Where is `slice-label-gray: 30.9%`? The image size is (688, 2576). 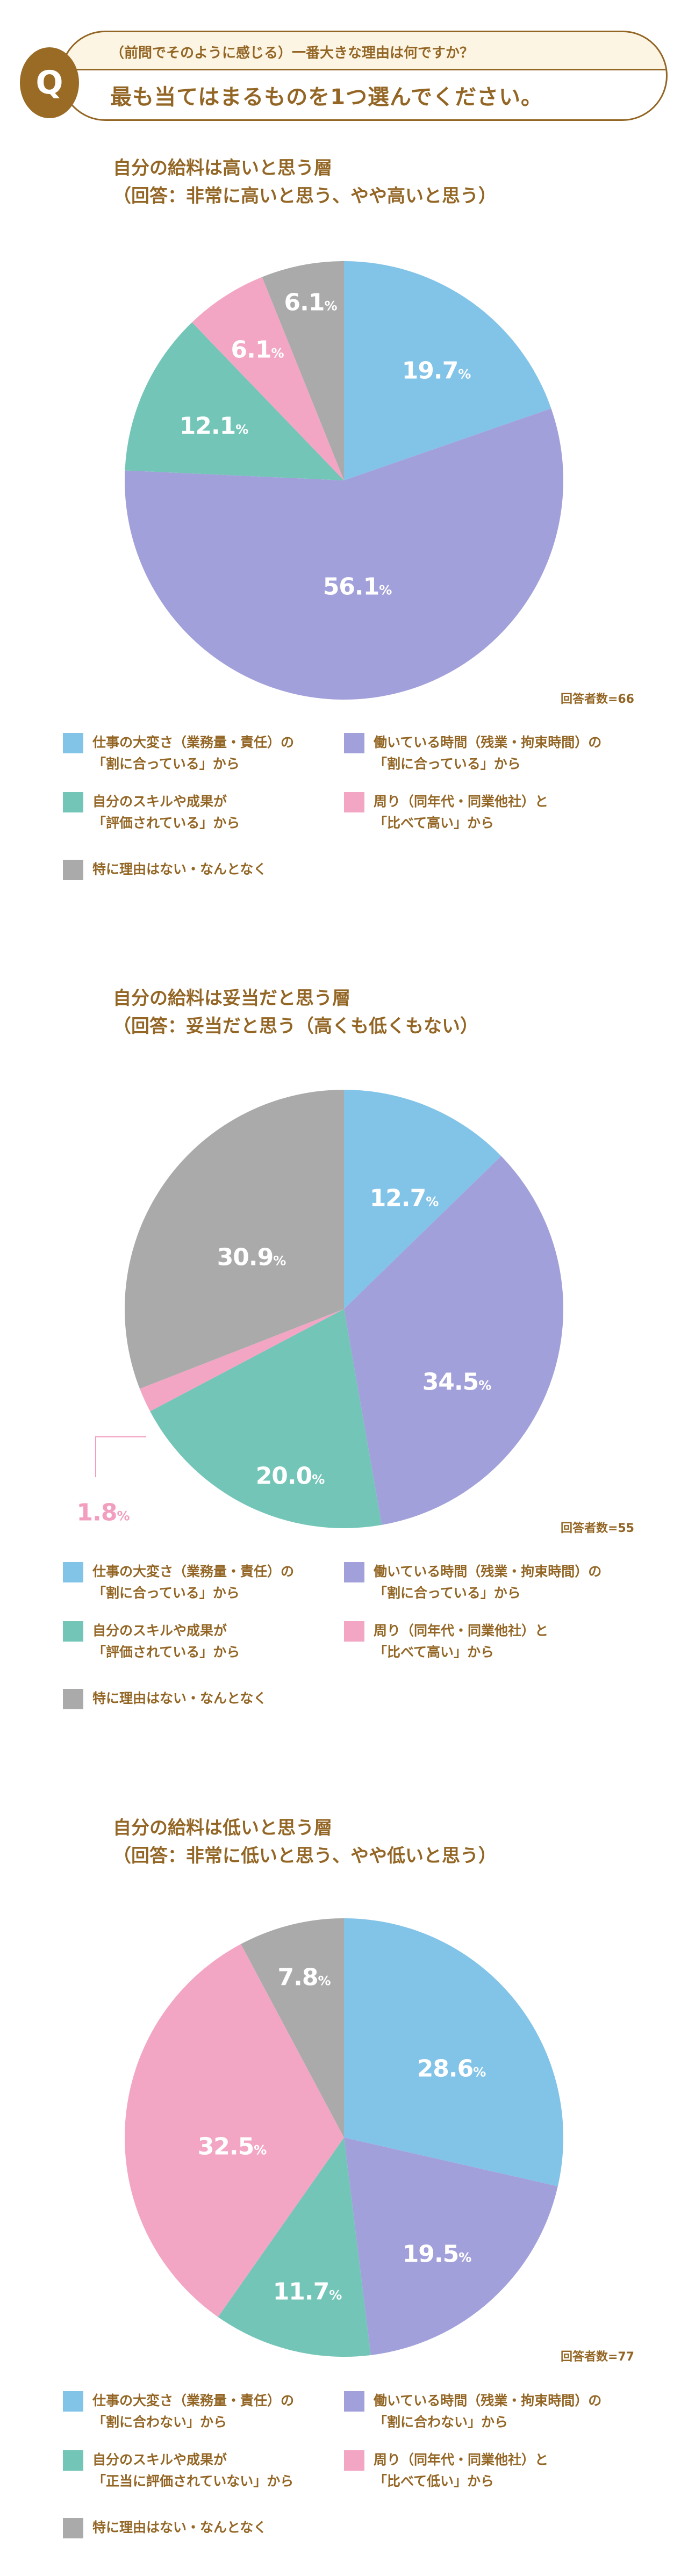 slice-label-gray: 30.9% is located at coordinates (251, 1257).